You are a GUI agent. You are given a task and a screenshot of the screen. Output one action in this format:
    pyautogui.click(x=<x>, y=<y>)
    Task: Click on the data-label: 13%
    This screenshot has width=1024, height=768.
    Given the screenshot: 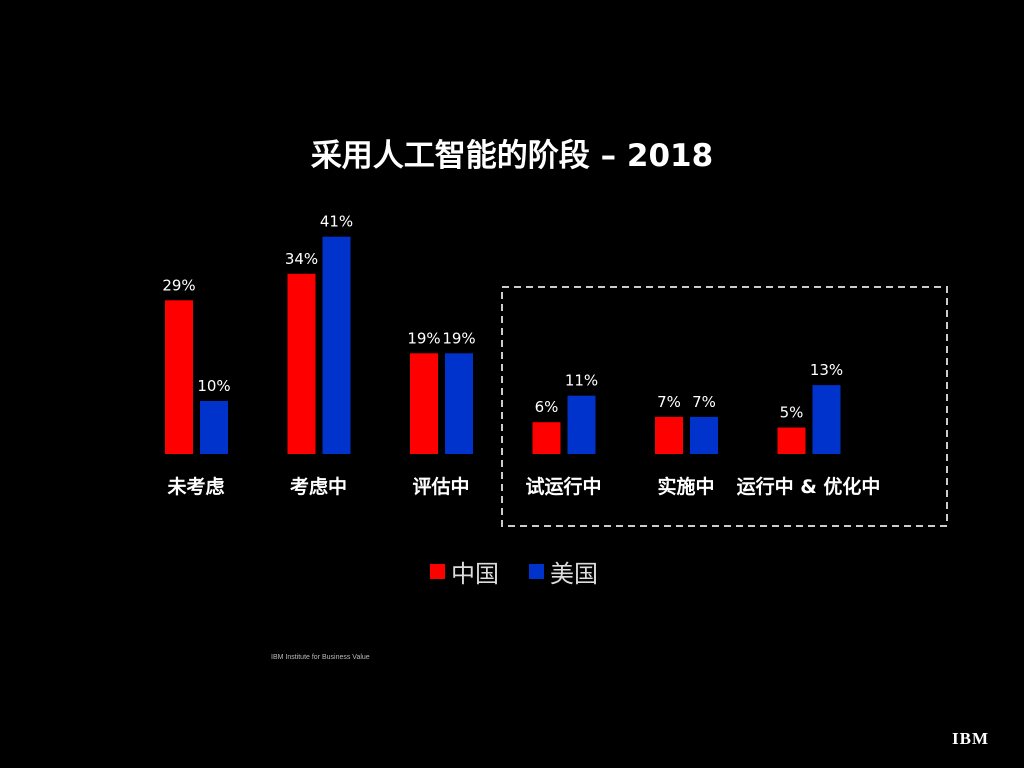 What is the action you would take?
    pyautogui.click(x=826, y=370)
    